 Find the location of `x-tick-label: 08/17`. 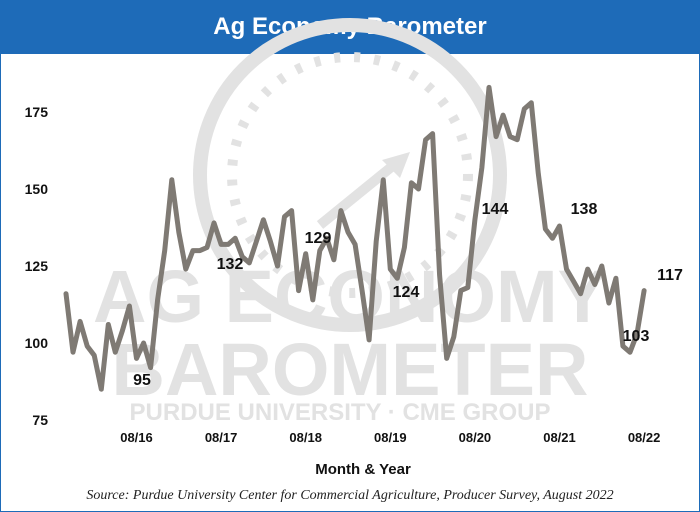

x-tick-label: 08/17 is located at coordinates (221, 437).